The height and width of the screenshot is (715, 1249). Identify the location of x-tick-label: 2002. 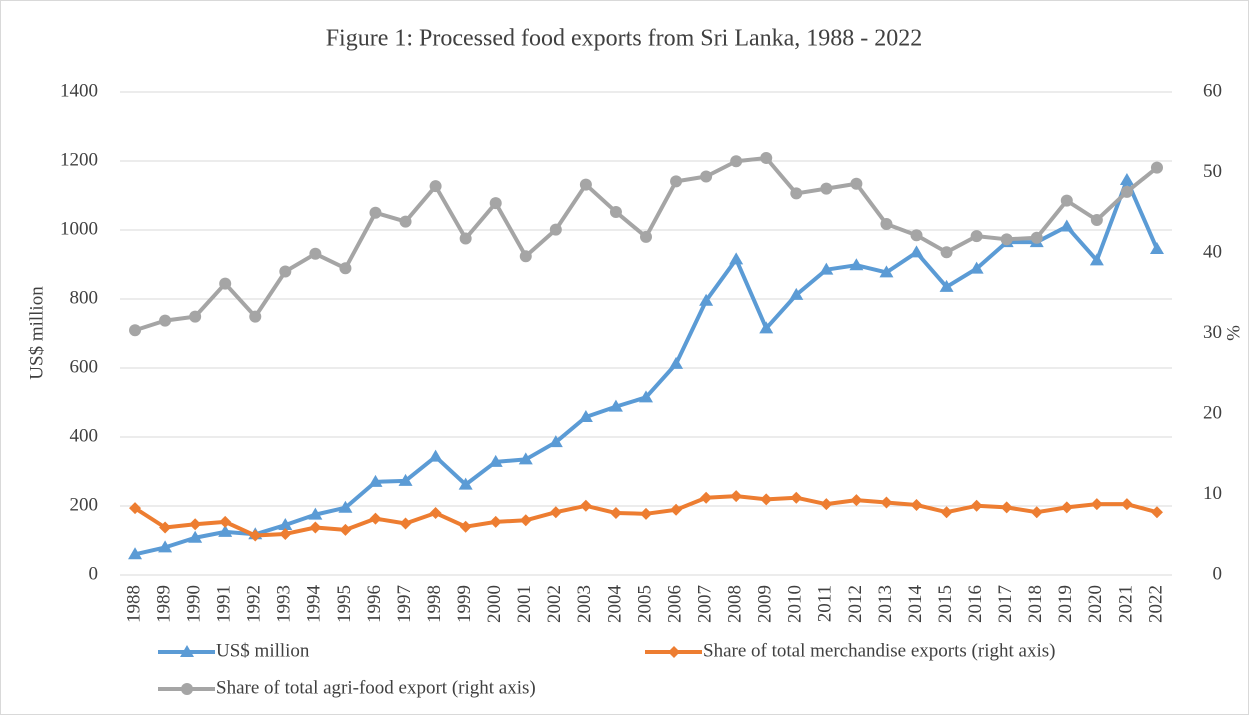
(554, 604).